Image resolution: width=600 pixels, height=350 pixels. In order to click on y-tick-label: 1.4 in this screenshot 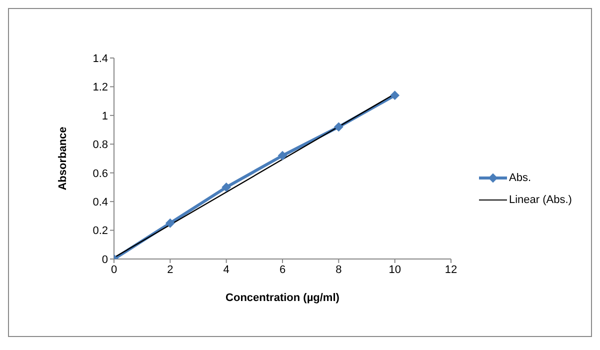, I will do `click(100, 58)`.